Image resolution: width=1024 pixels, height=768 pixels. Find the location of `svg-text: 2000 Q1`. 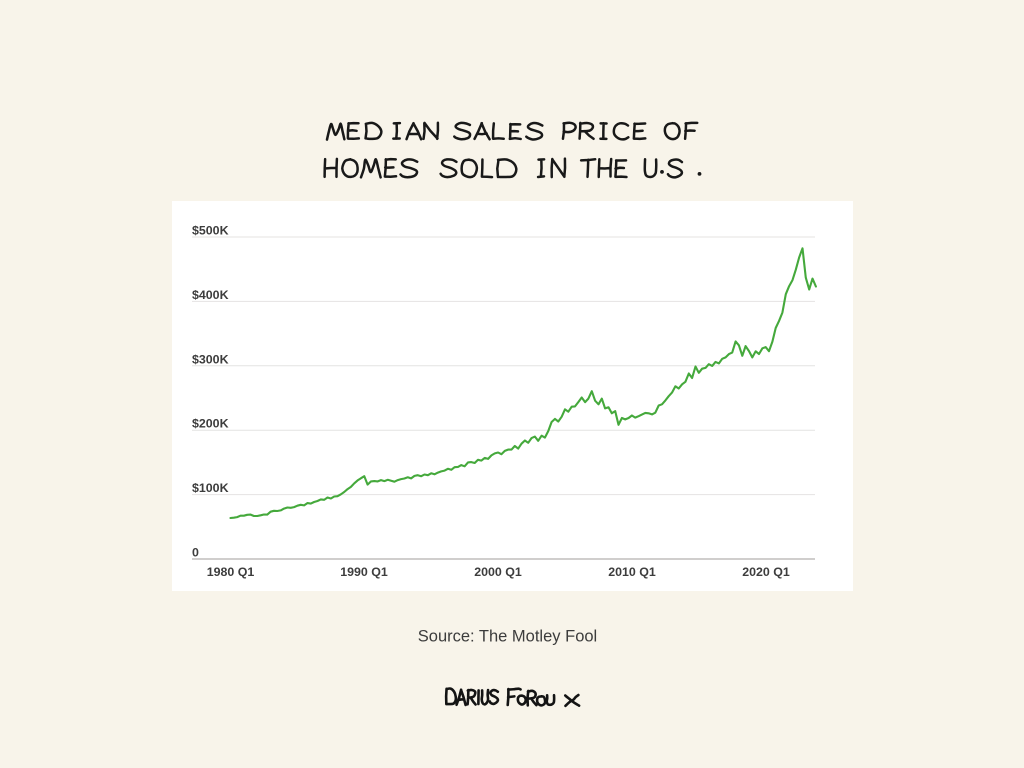

svg-text: 2000 Q1 is located at coordinates (498, 572).